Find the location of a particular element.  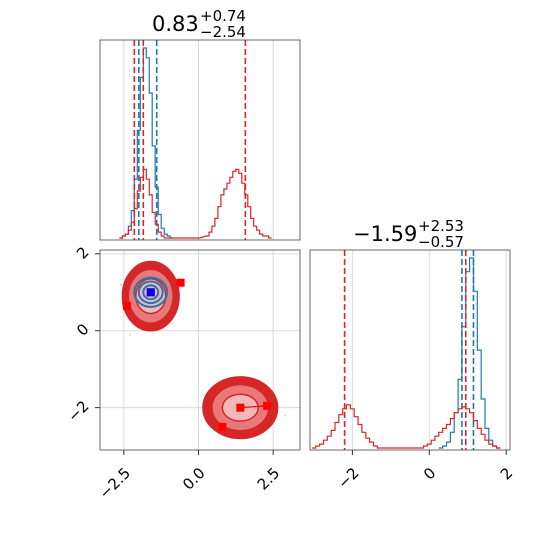

title-param-1-value: 0.83 is located at coordinates (175, 24).